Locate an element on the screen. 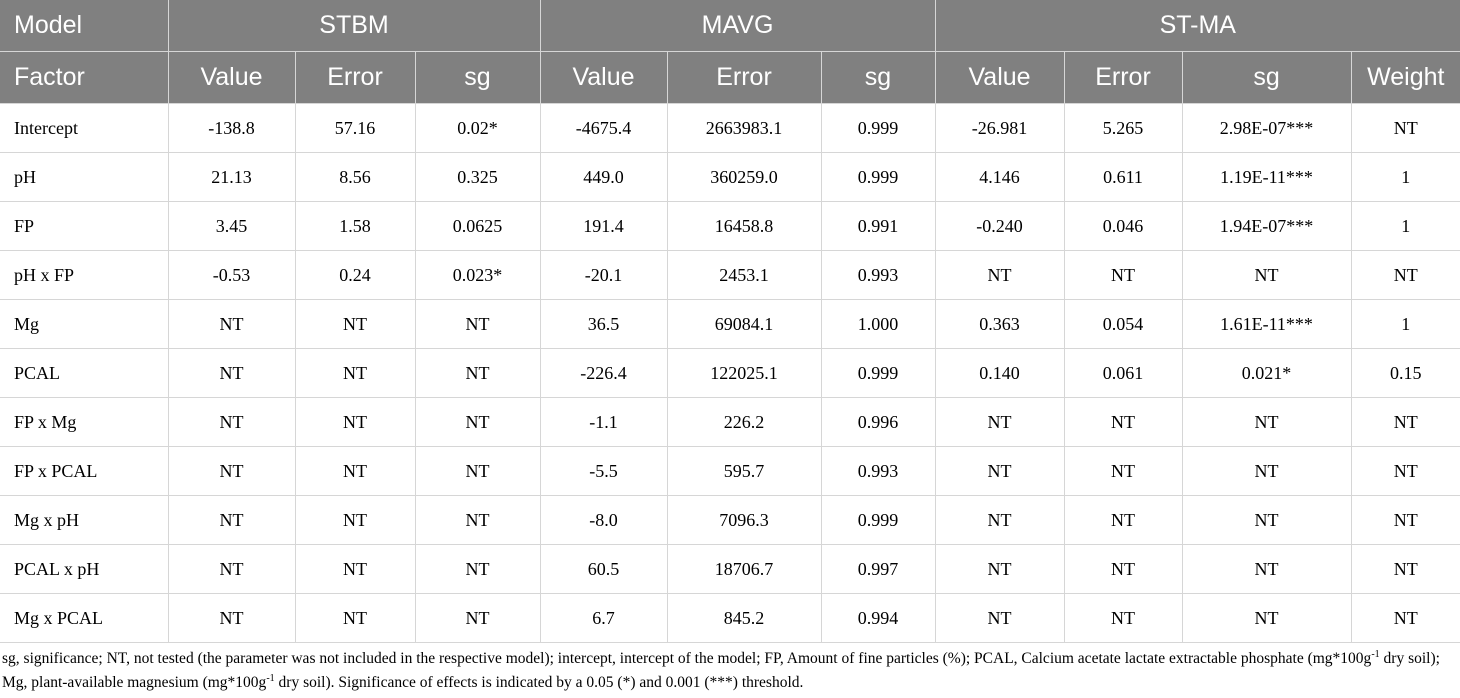 This screenshot has height=698, width=1460. value-cell: -0.240 is located at coordinates (1000, 226).